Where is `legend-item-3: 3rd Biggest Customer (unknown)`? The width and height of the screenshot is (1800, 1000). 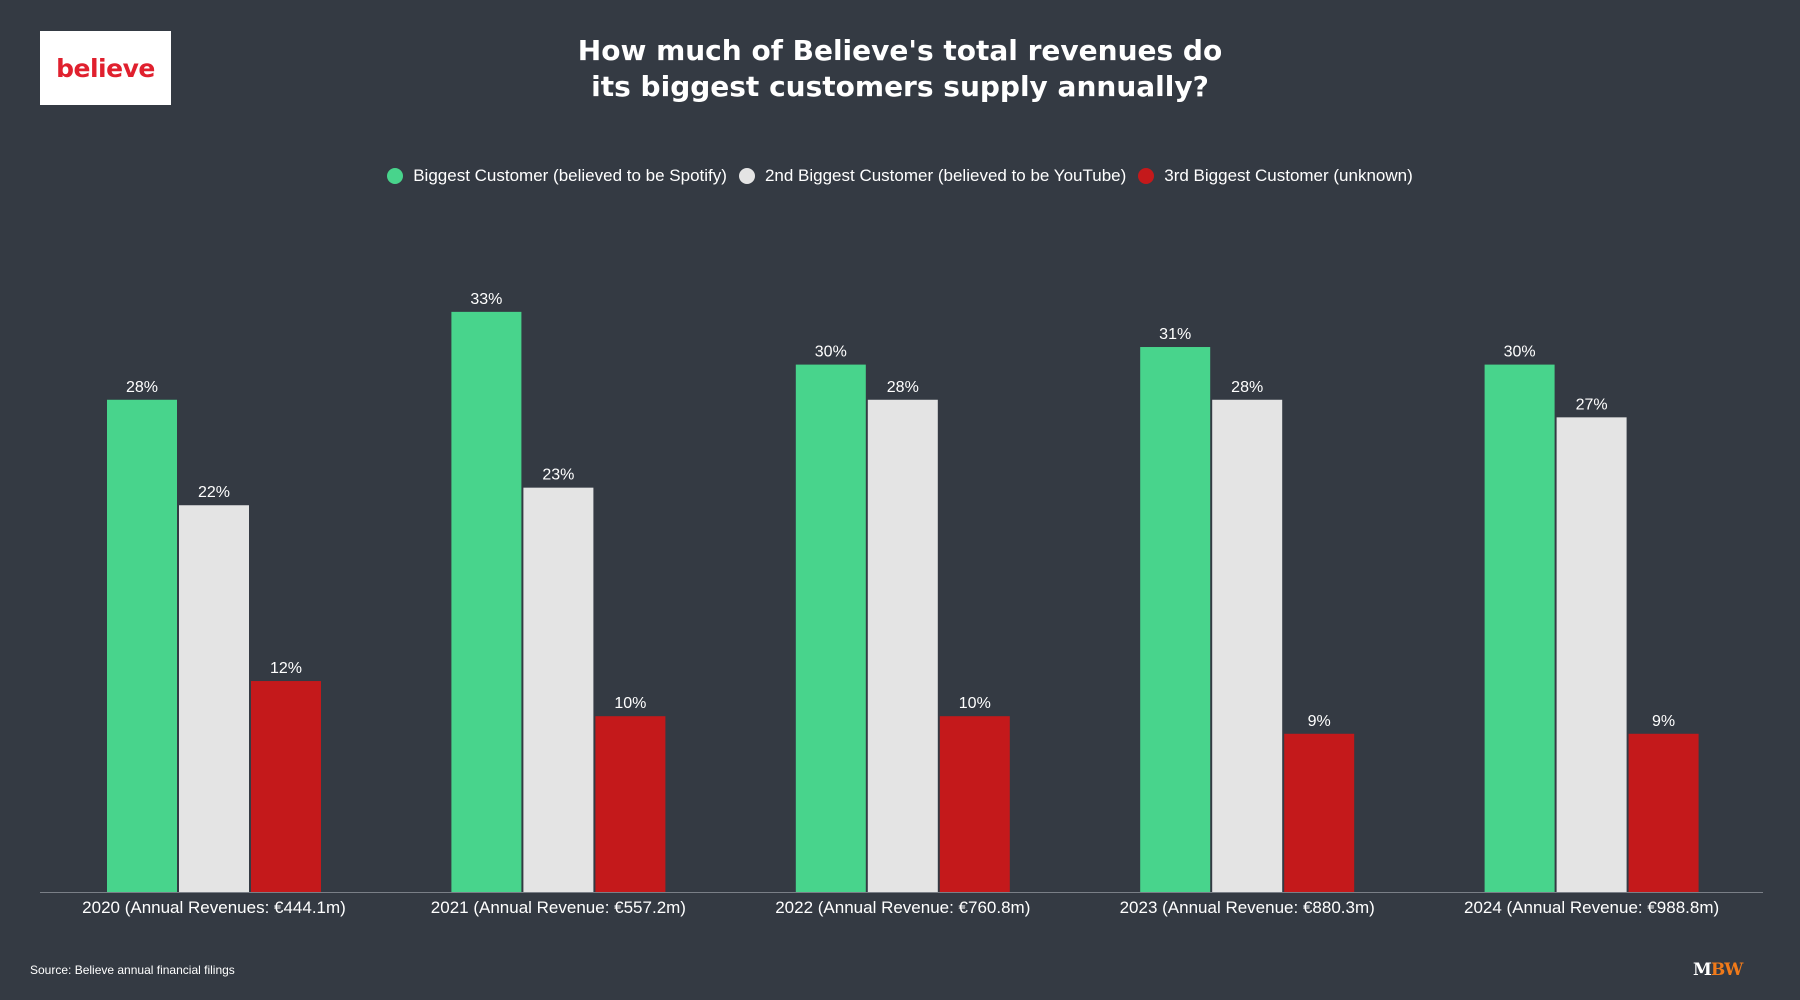
legend-item-3: 3rd Biggest Customer (unknown) is located at coordinates (1275, 176).